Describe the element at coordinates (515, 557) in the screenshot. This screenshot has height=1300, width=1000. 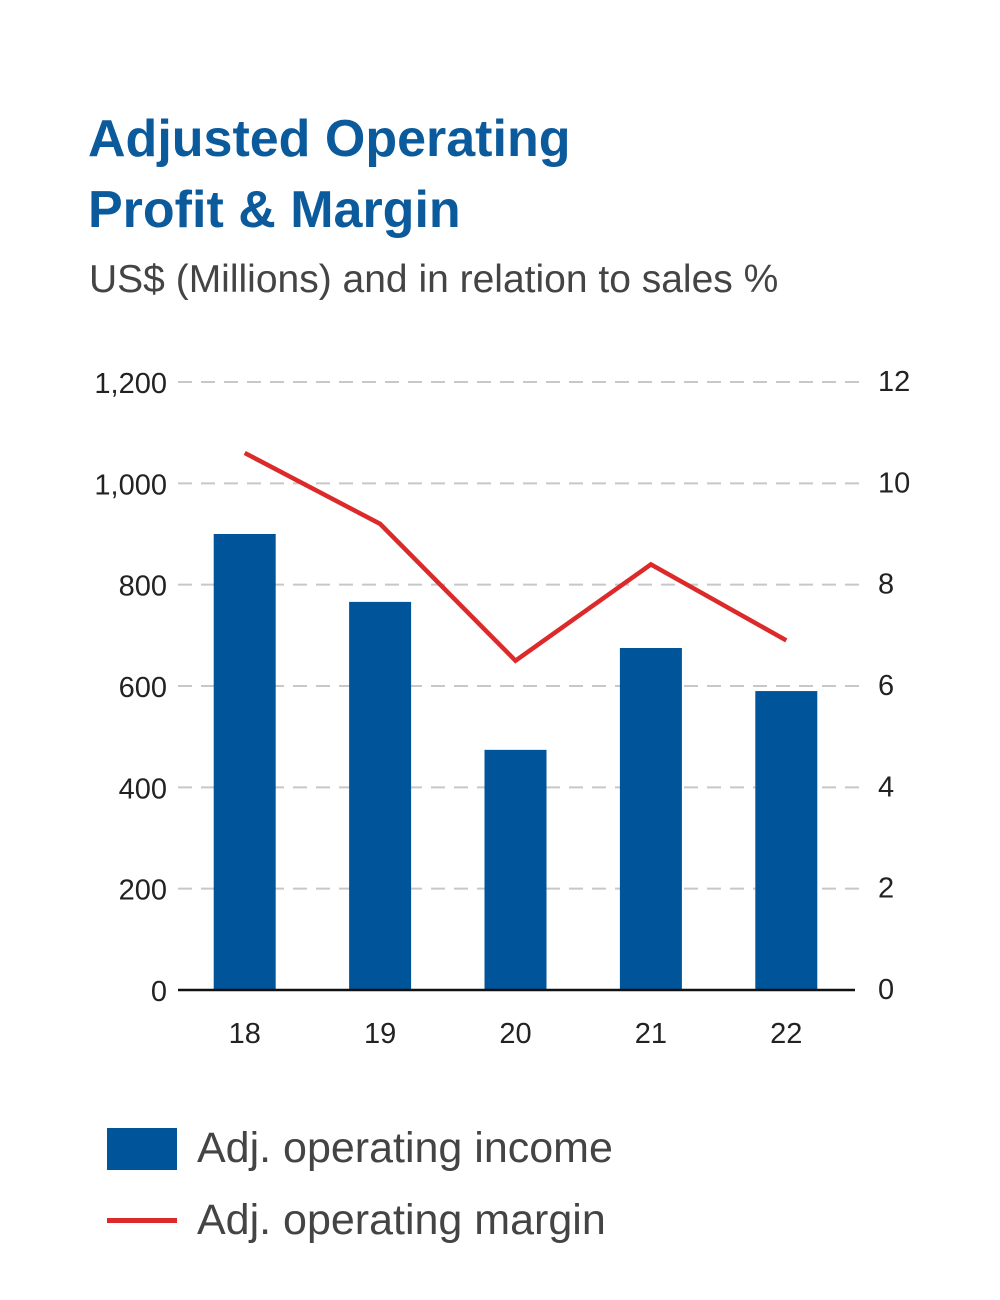
I see `margin-line` at that location.